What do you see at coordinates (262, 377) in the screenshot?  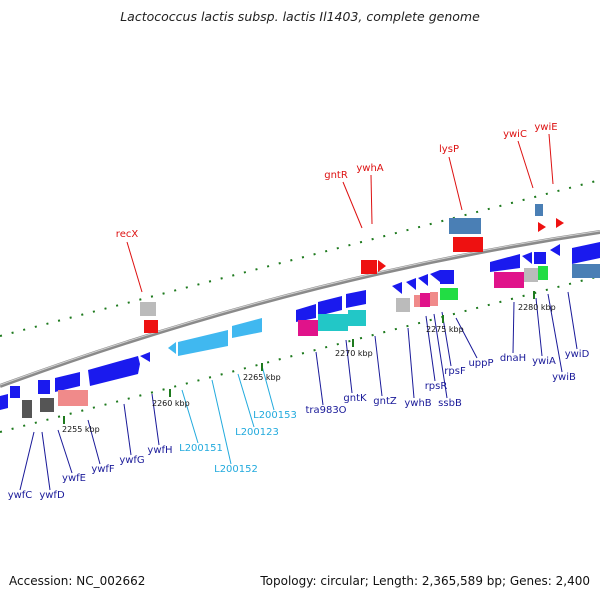 I see `scale-tick-label: 2265 kbp` at bounding box center [262, 377].